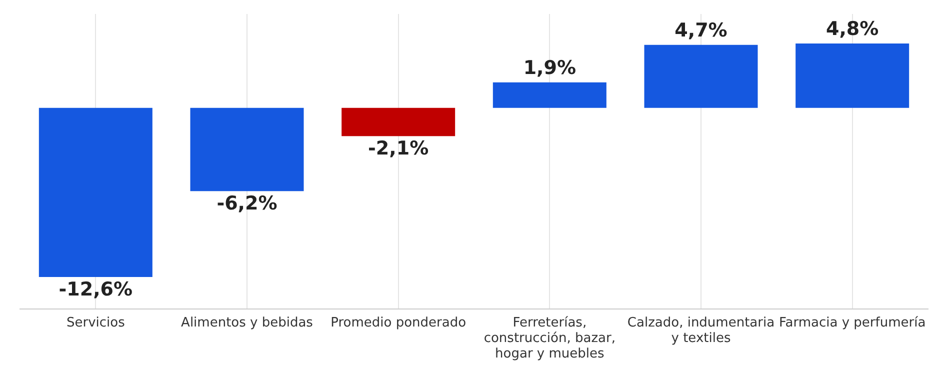 Image resolution: width=940 pixels, height=376 pixels. What do you see at coordinates (852, 29) in the screenshot?
I see `data-label: 4,8%` at bounding box center [852, 29].